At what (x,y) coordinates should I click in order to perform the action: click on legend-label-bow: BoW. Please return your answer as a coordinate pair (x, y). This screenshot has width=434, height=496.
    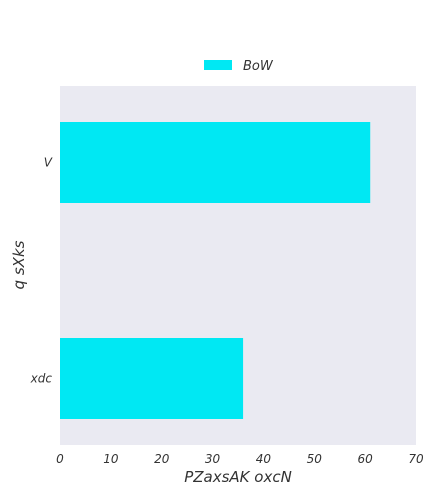
    Looking at the image, I should click on (258, 66).